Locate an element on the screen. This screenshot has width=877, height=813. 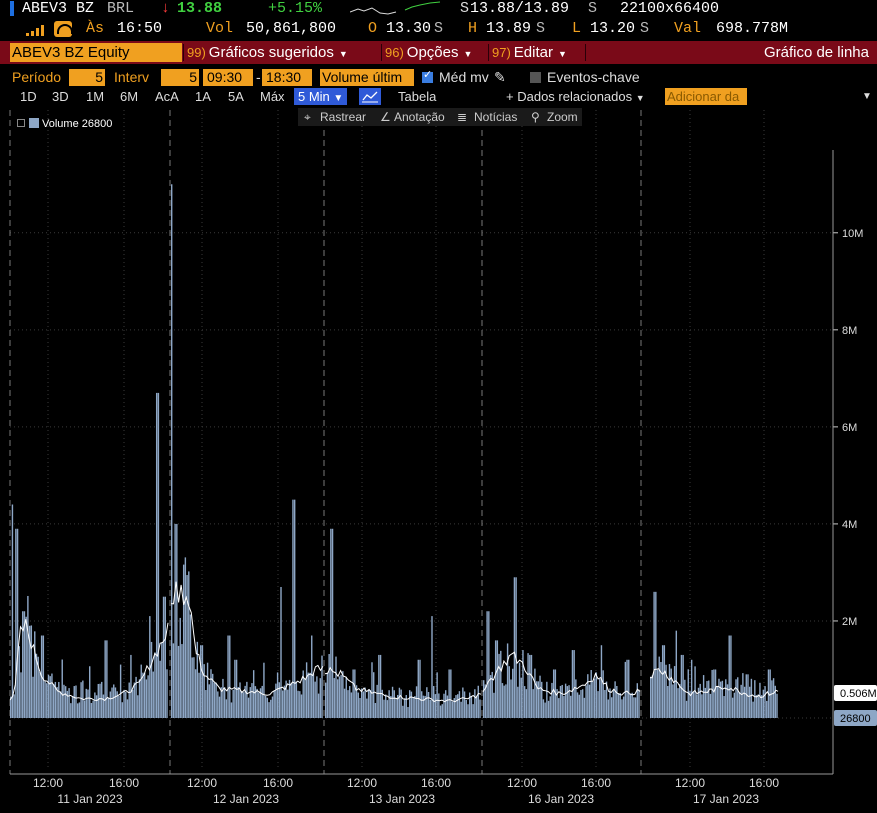
mavg-label: Méd mv is located at coordinates (464, 77).